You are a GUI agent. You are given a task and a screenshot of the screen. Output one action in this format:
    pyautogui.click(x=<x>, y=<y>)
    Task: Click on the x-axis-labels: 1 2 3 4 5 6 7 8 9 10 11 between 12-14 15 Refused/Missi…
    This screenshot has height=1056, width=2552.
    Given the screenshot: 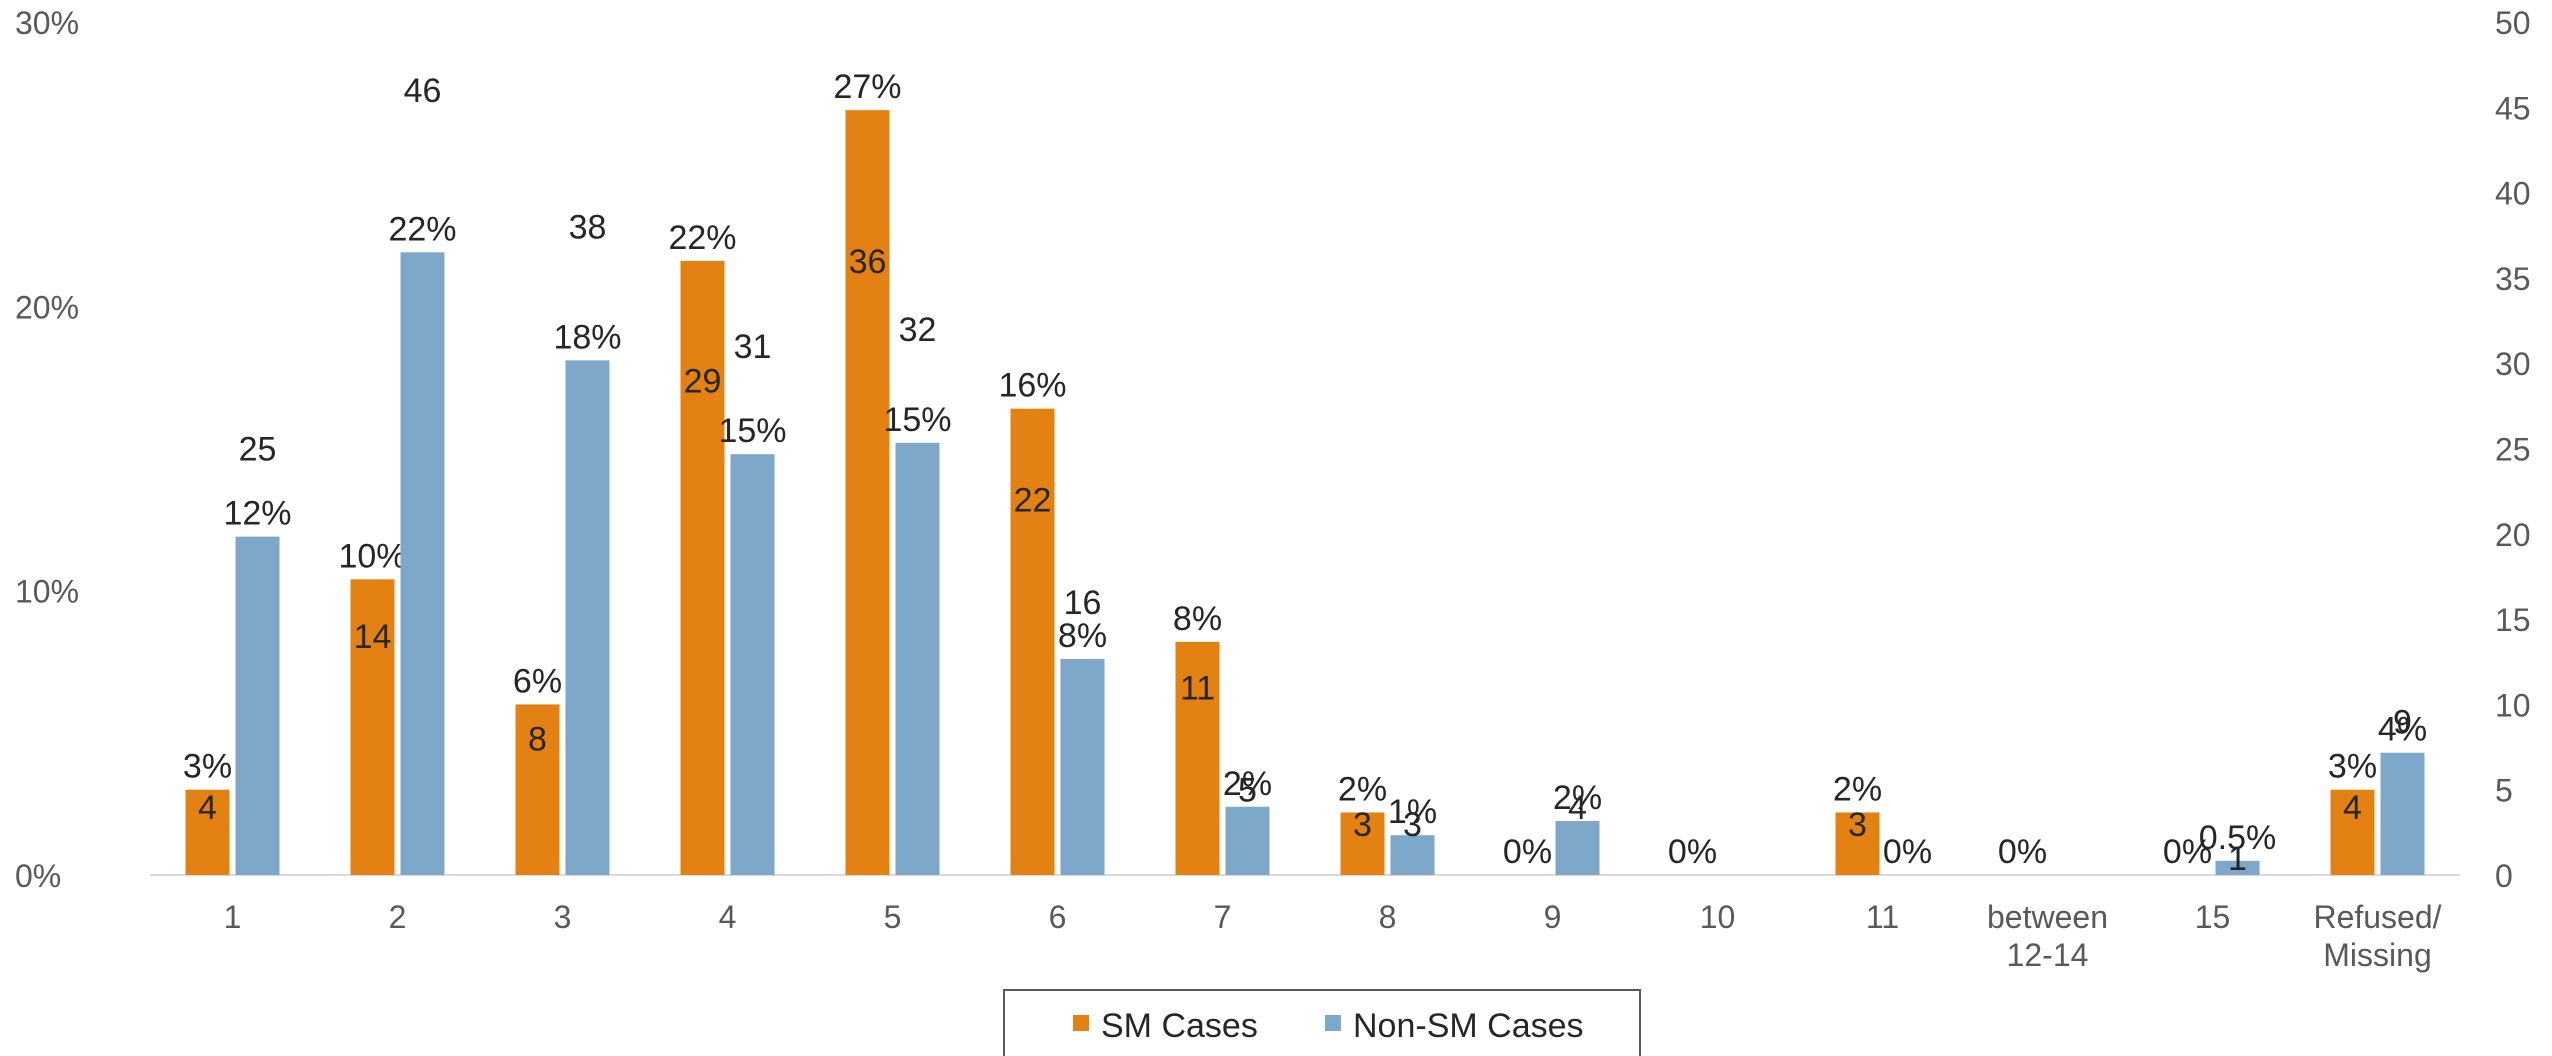 What is the action you would take?
    pyautogui.click(x=1333, y=936)
    